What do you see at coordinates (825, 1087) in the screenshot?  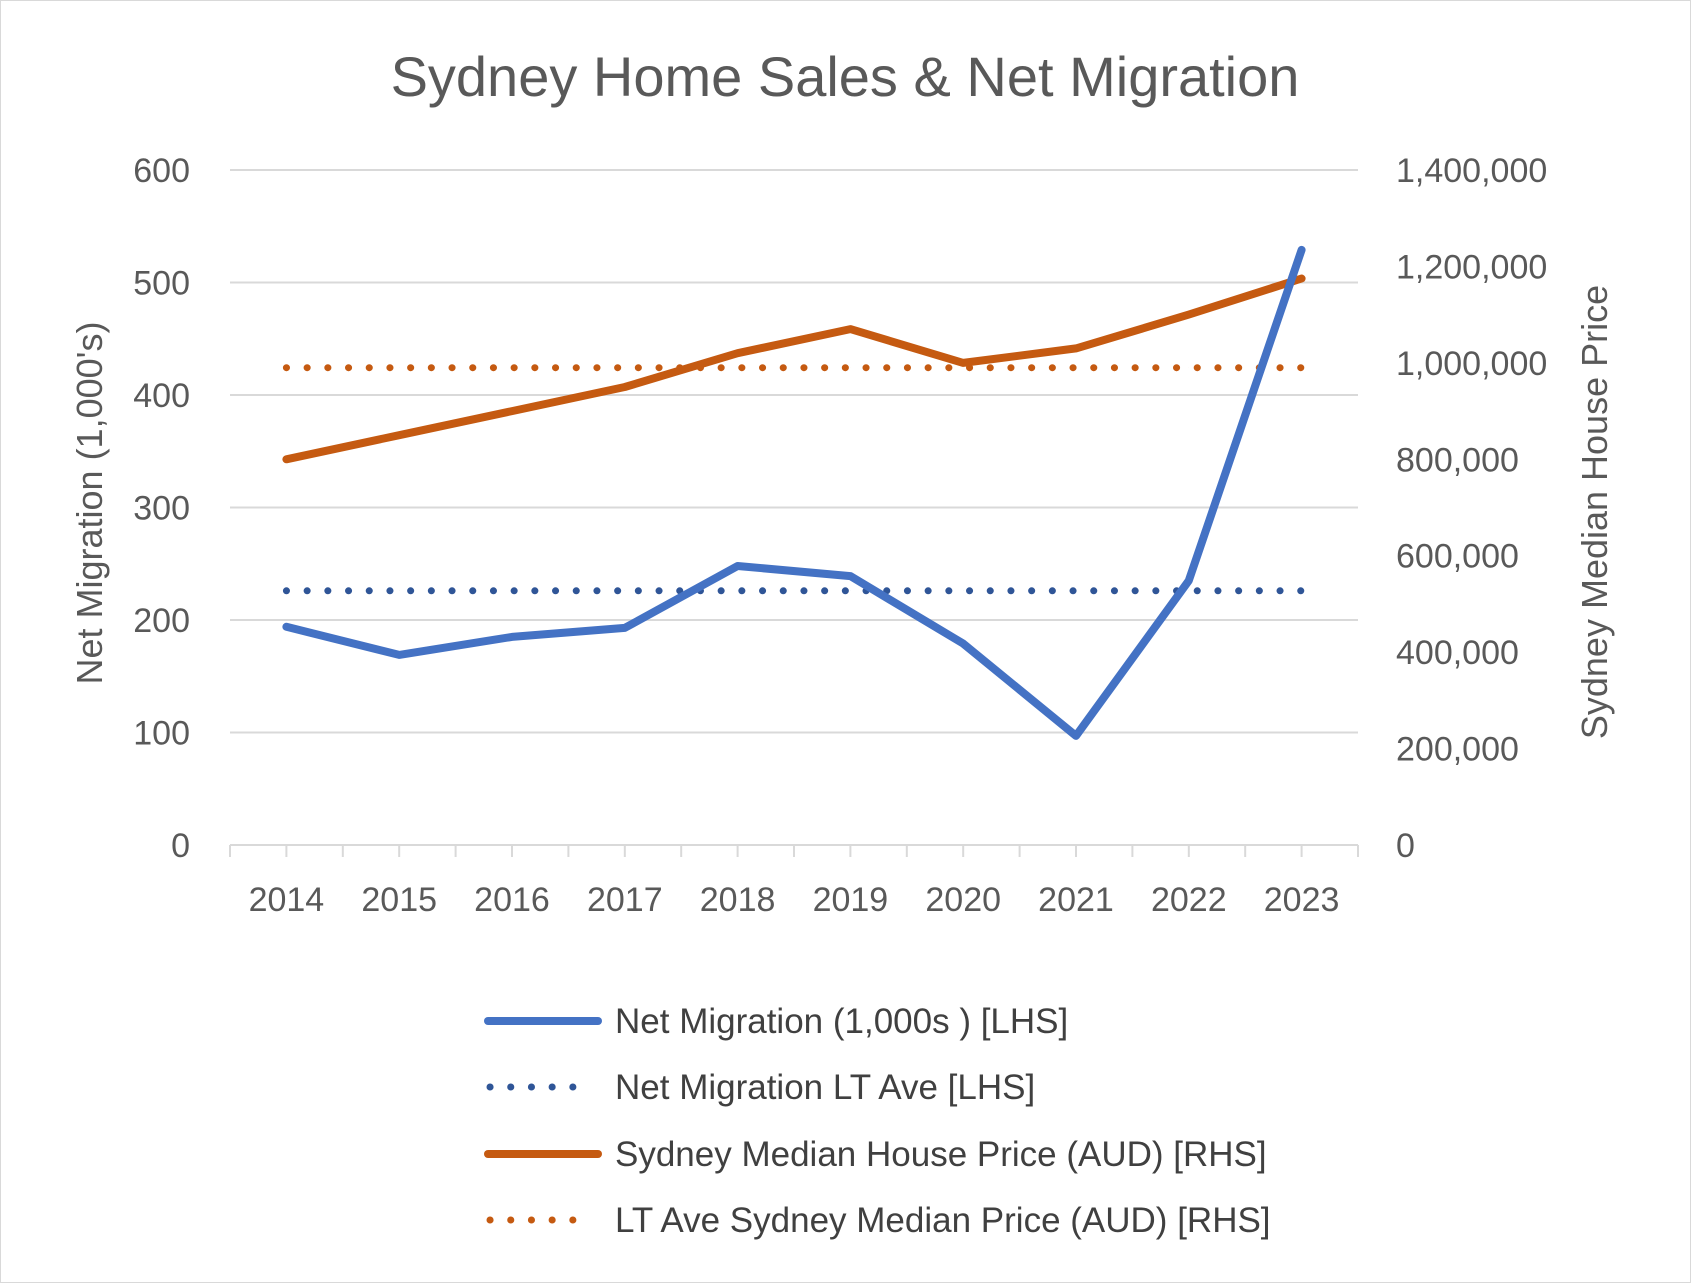 I see `legend-label: Net Migration LT Ave [LHS]` at bounding box center [825, 1087].